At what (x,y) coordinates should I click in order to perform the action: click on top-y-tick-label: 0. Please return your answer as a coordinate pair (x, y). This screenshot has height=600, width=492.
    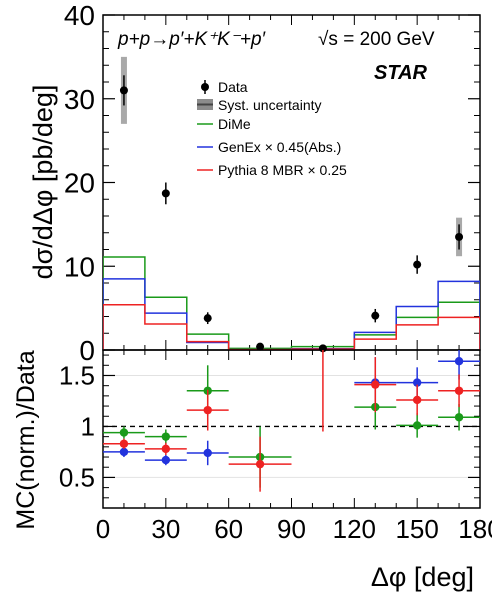
    Looking at the image, I should click on (87, 350).